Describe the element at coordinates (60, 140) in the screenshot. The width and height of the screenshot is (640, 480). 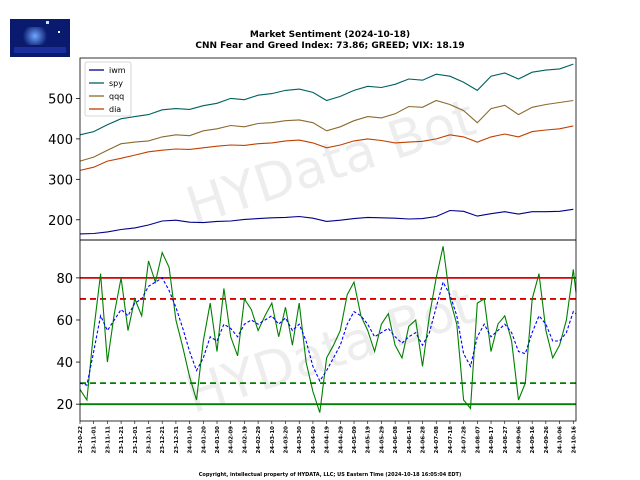
I see `y-tick-label-top: 400` at that location.